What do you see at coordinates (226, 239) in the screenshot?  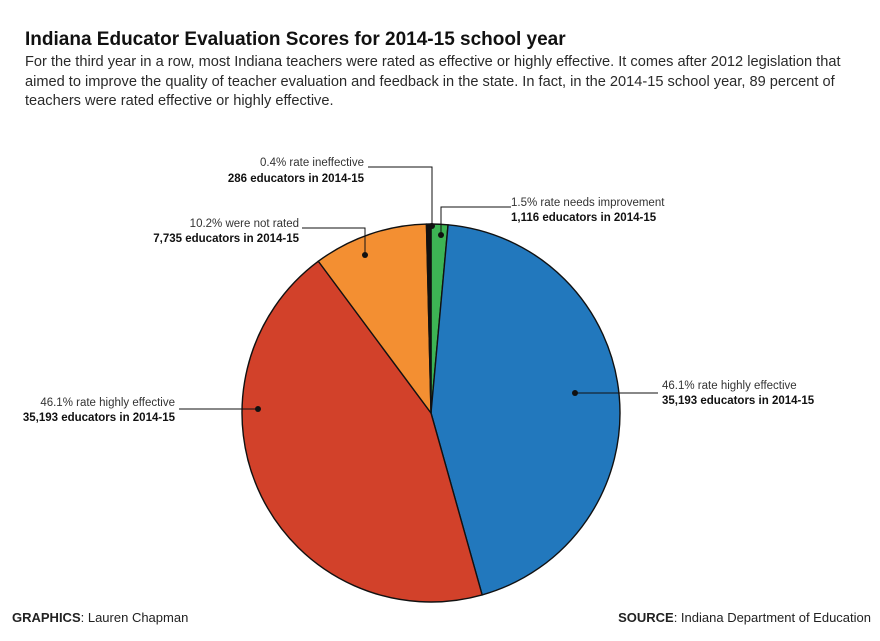 I see `slice-label-count: 7,735 educators in 2014-15` at bounding box center [226, 239].